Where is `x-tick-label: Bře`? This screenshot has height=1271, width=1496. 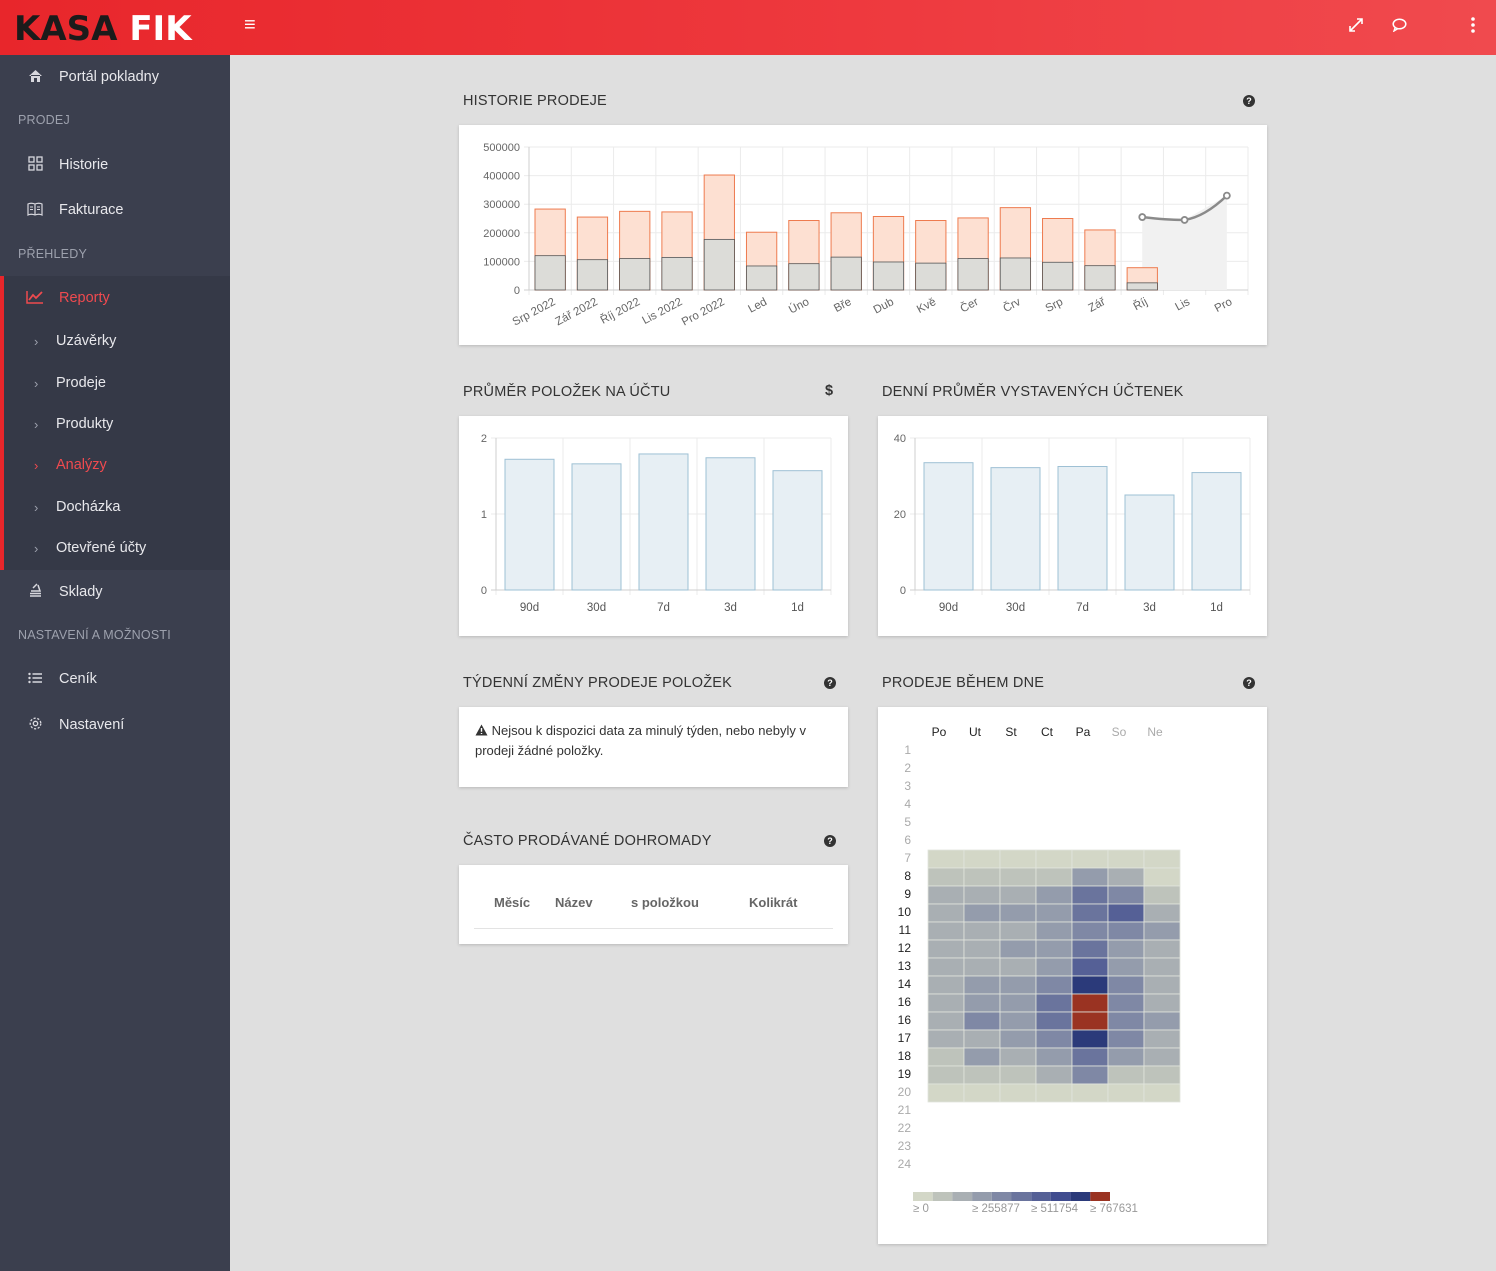 x-tick-label: Bře is located at coordinates (842, 305).